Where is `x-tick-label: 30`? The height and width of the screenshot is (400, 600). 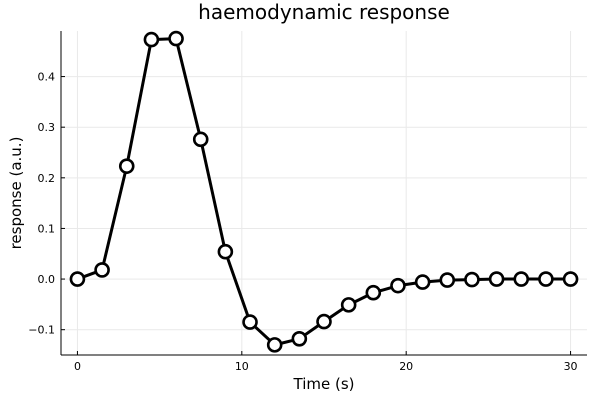
x-tick-label: 30 is located at coordinates (571, 366).